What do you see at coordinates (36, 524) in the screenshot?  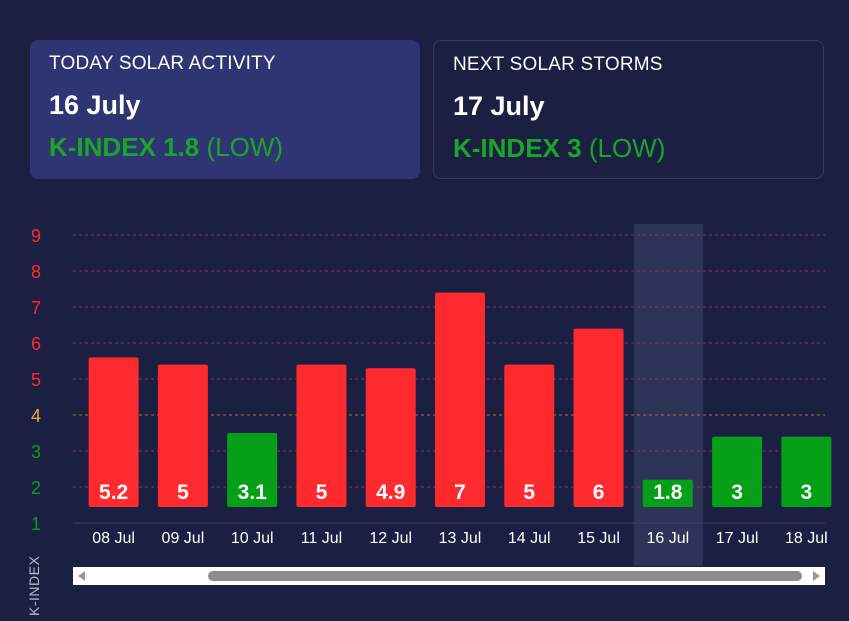 I see `y-tick-label: 1` at bounding box center [36, 524].